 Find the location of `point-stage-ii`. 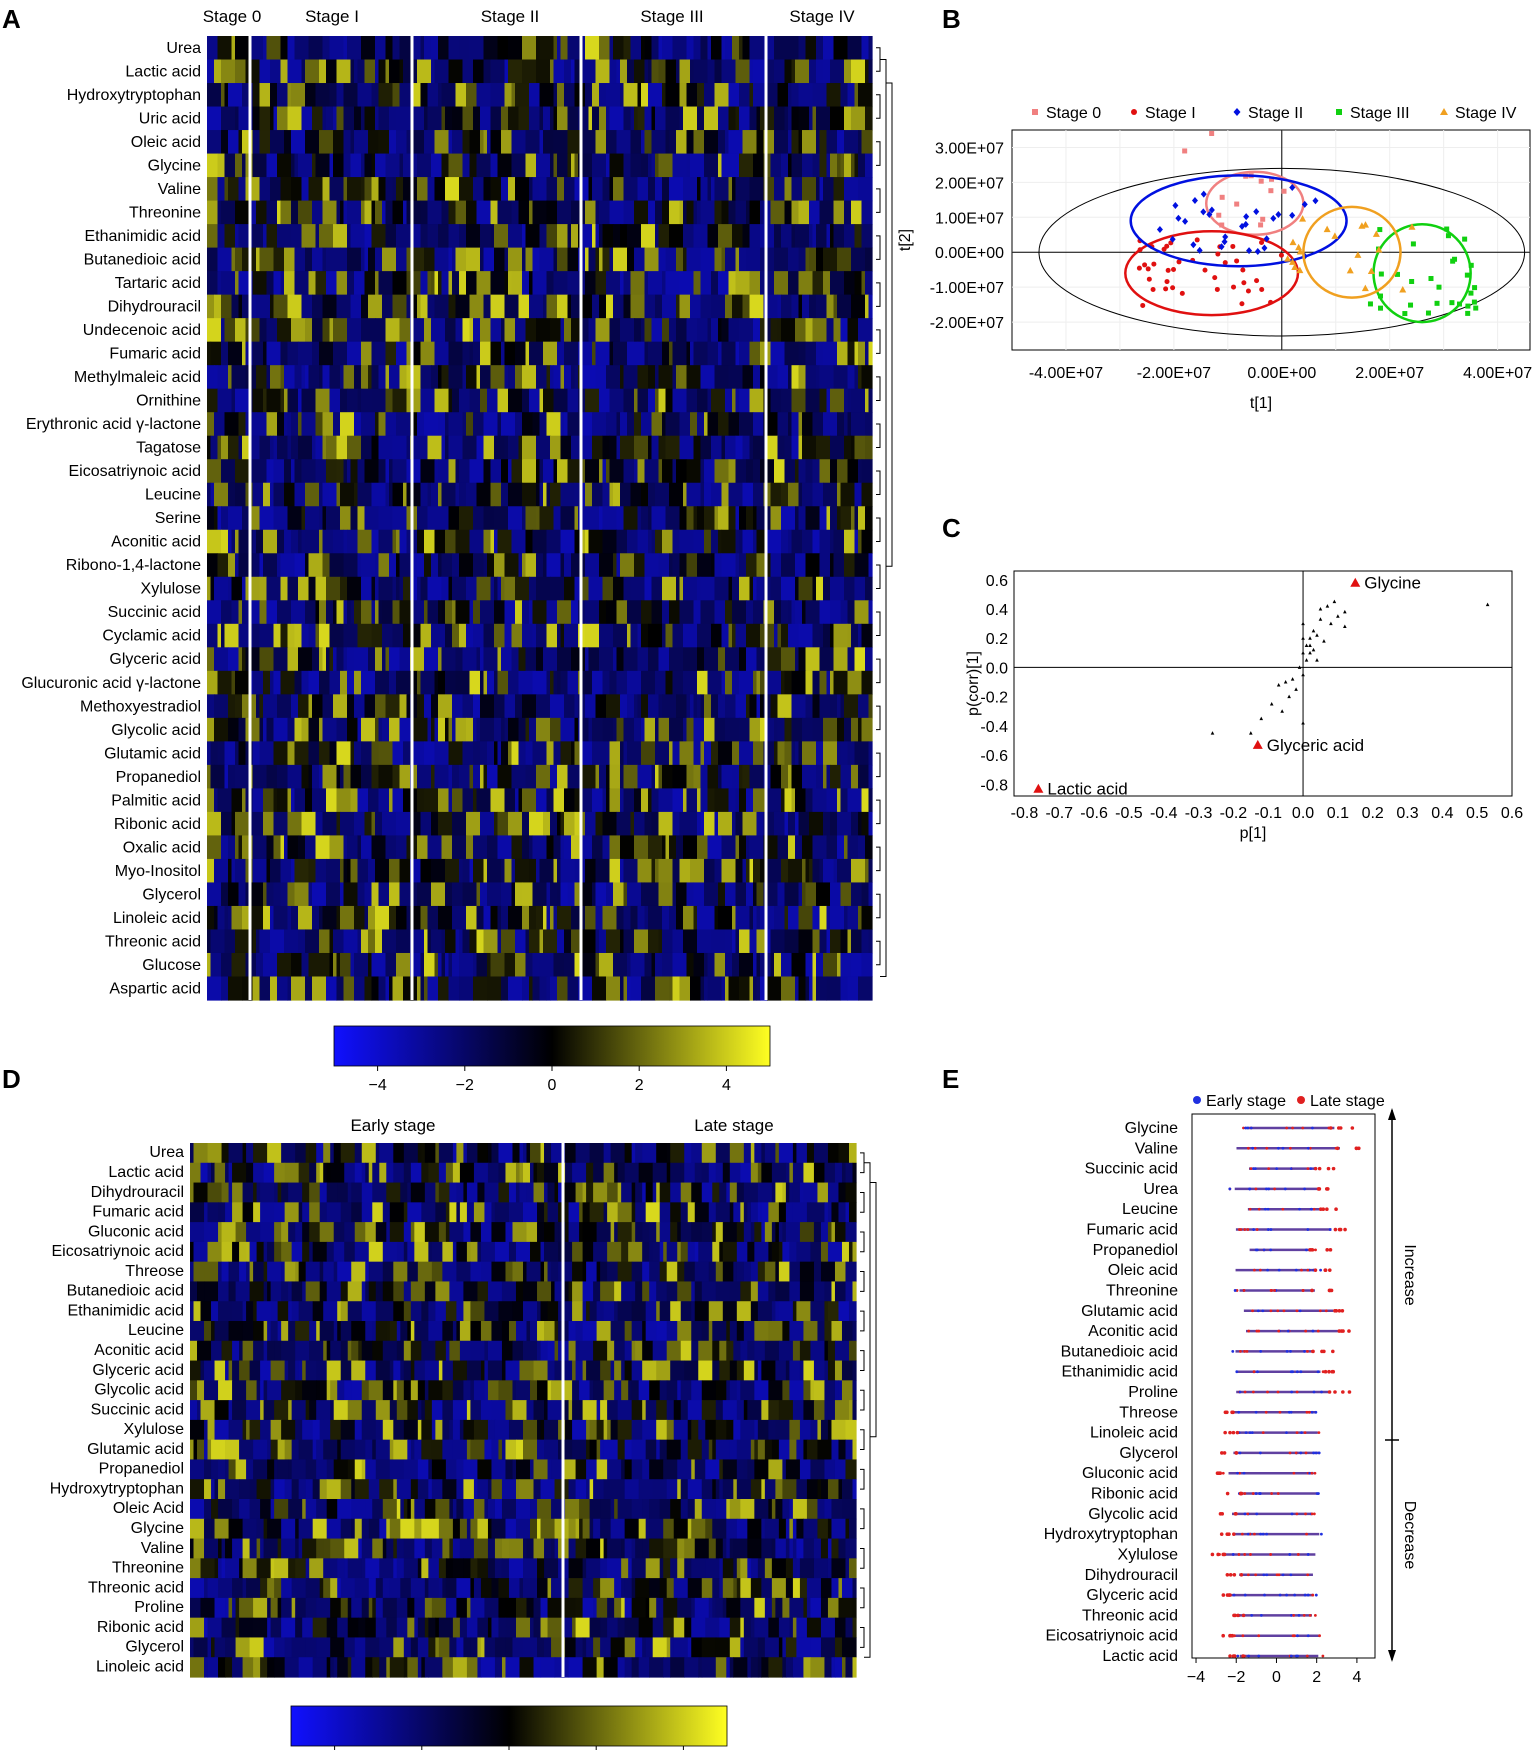

point-stage-ii is located at coordinates (1203, 194).